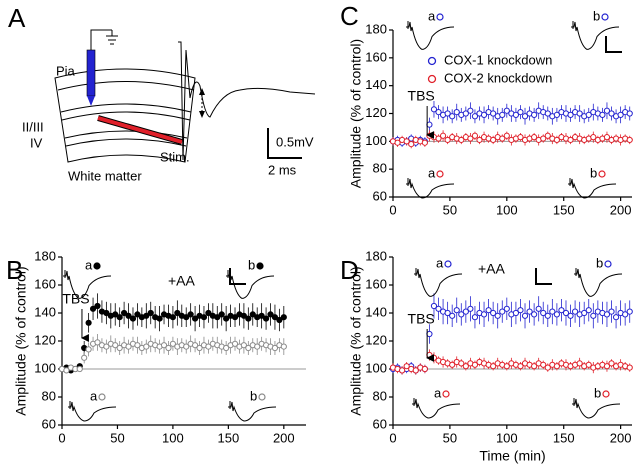 The image size is (640, 468). What do you see at coordinates (125, 115) in the screenshot?
I see `cortex-slab` at bounding box center [125, 115].